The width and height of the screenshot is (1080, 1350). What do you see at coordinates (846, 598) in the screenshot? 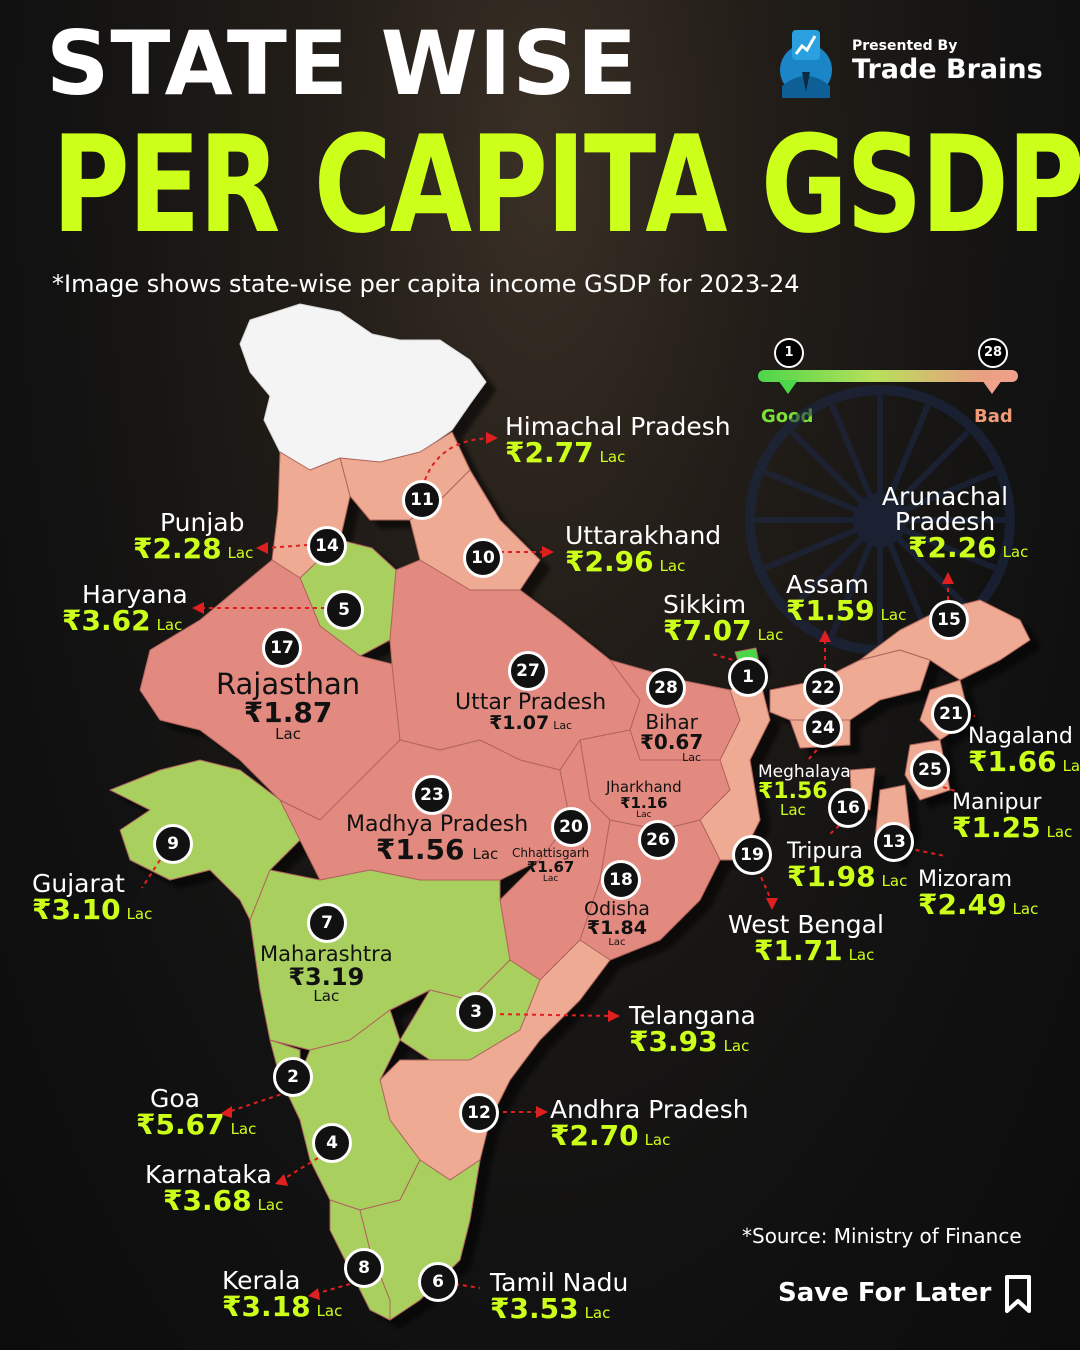
I see `state-label-assam: Assam ₹1.59 Lac` at bounding box center [846, 598].